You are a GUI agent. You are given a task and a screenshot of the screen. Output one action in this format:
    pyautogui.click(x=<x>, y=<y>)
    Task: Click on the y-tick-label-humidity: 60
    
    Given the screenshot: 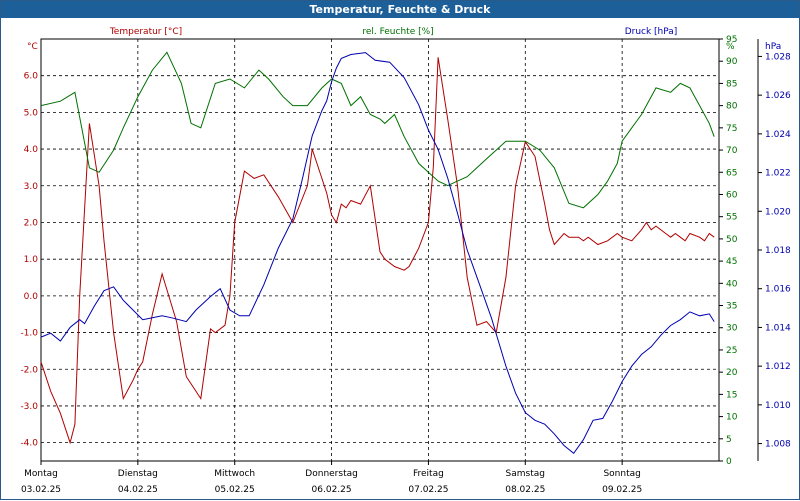 What is the action you would take?
    pyautogui.click(x=732, y=195)
    